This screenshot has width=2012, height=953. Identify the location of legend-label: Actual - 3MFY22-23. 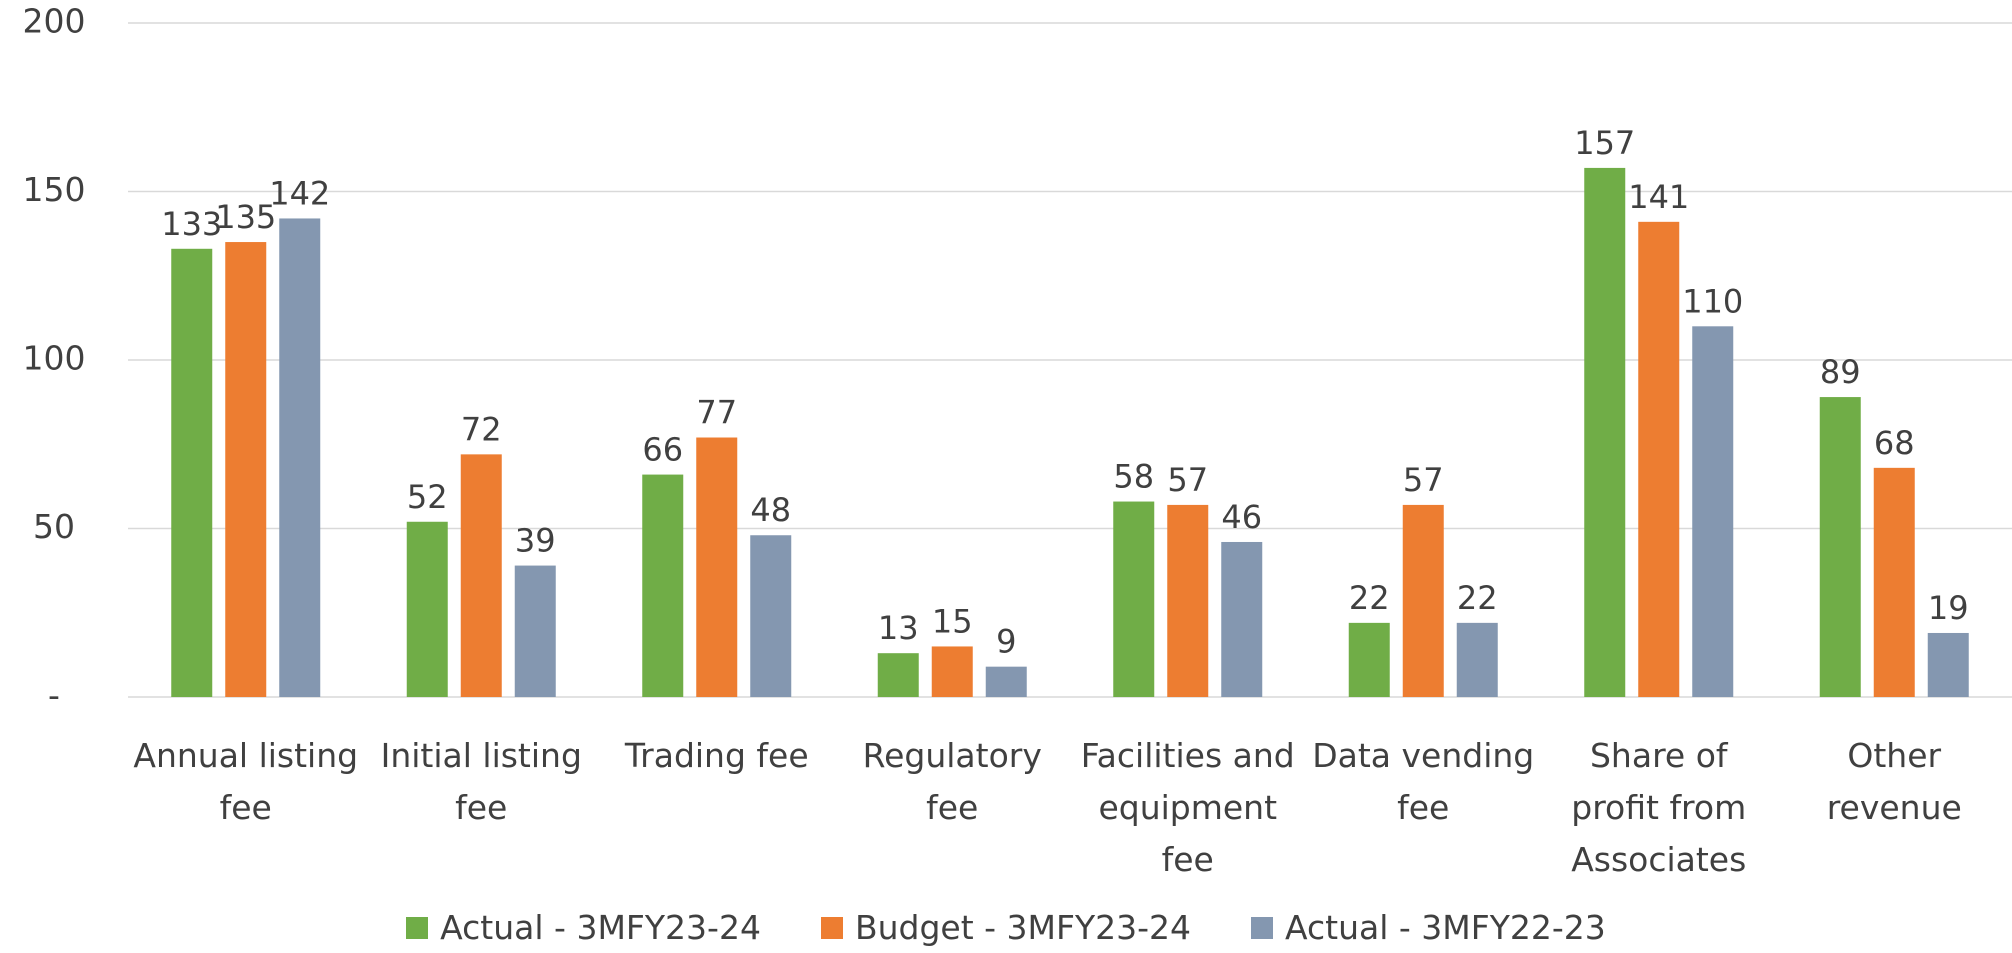
(1445, 927).